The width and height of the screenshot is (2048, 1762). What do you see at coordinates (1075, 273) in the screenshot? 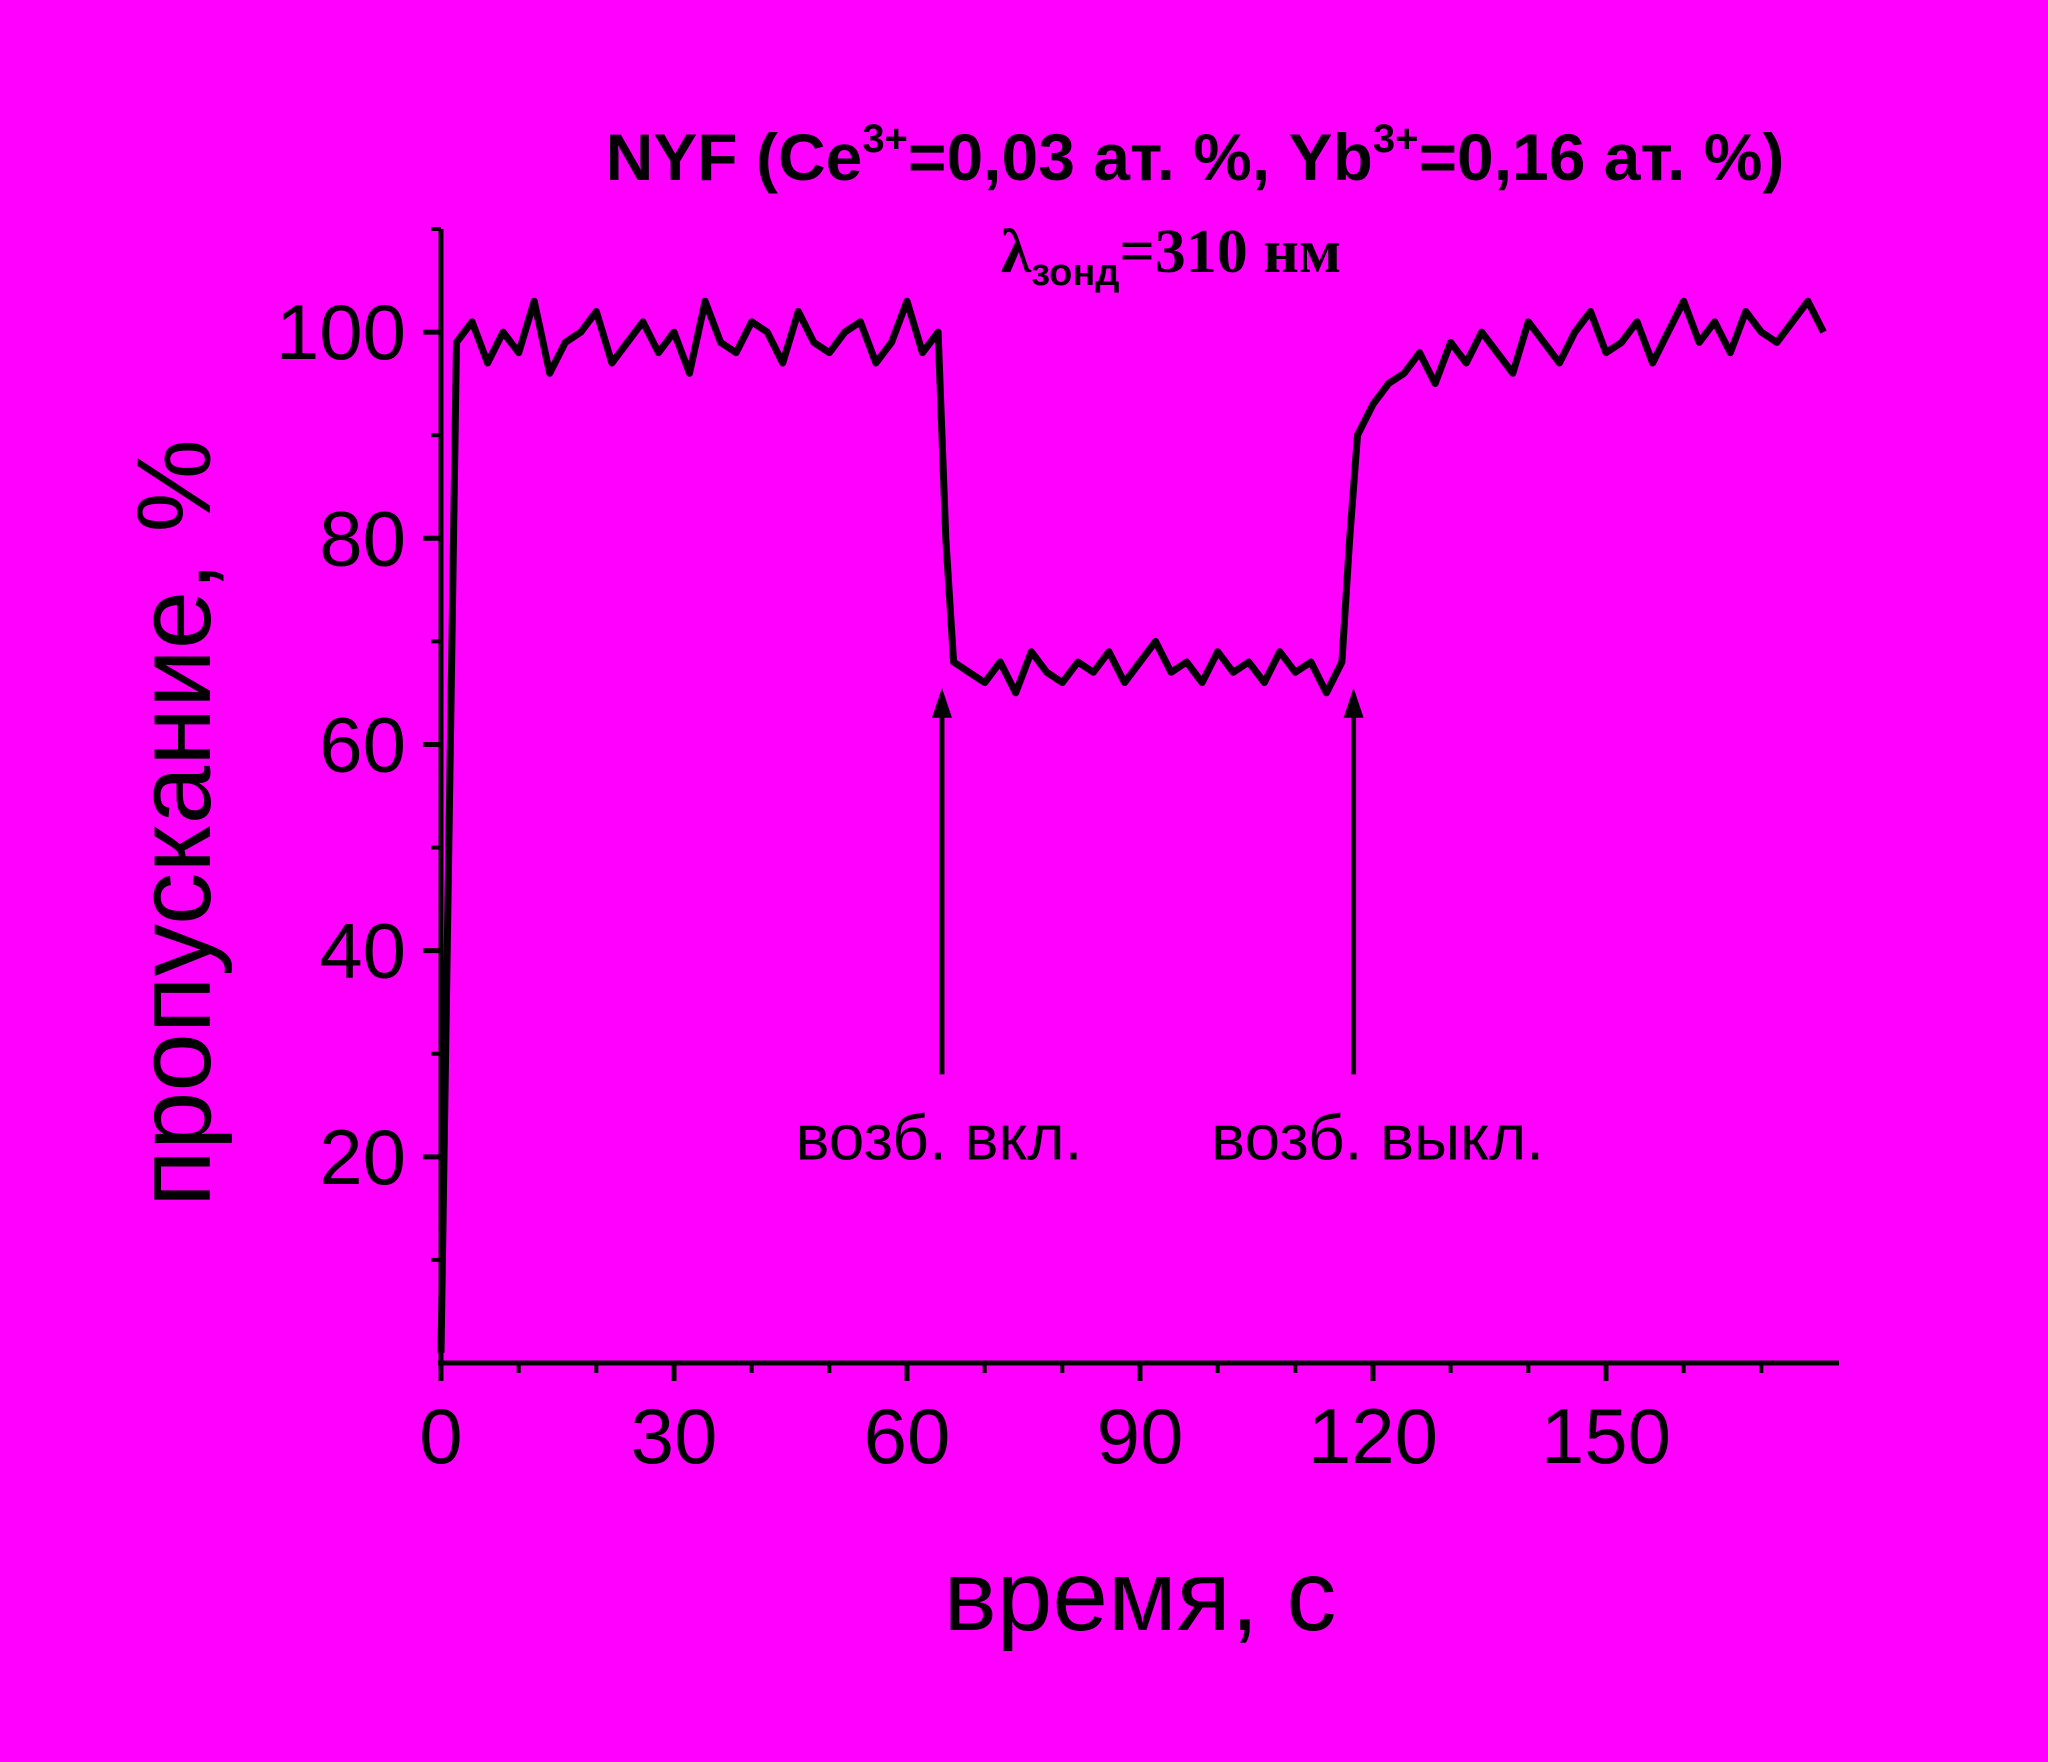
I see `subtitle-subscript: зонд` at bounding box center [1075, 273].